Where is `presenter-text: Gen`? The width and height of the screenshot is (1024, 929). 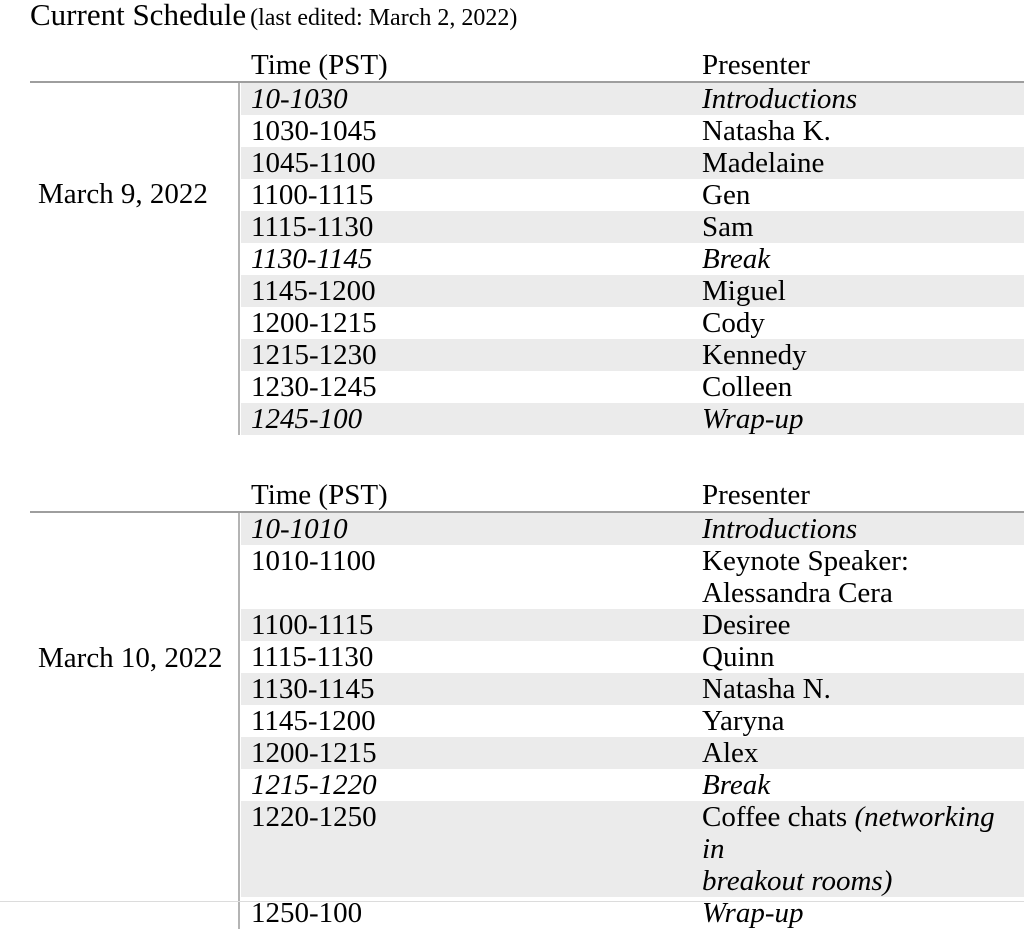
presenter-text: Gen is located at coordinates (726, 195).